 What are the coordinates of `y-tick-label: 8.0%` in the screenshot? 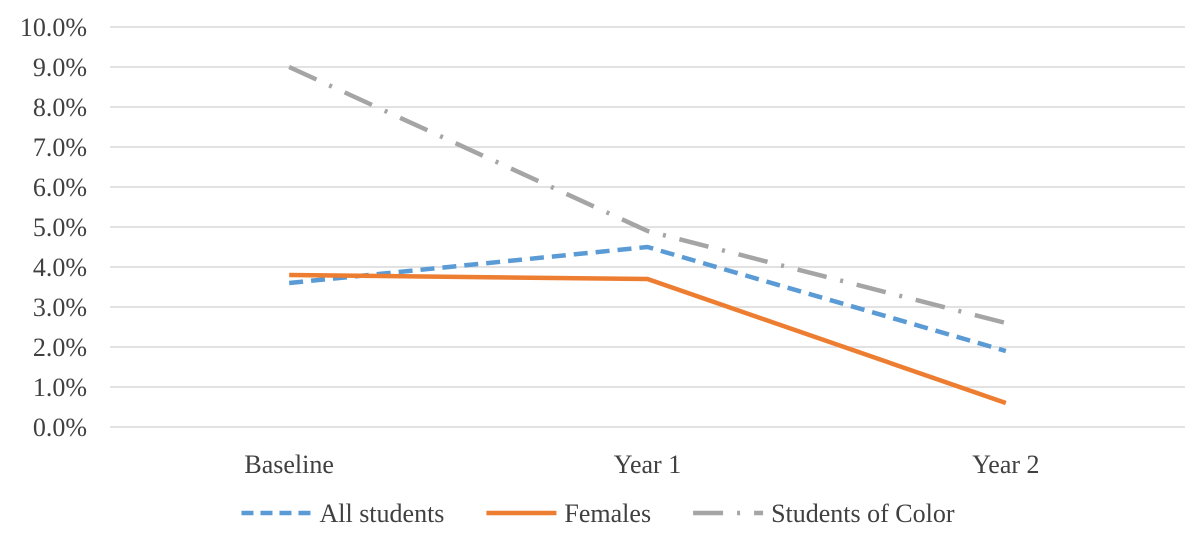 It's located at (60, 107).